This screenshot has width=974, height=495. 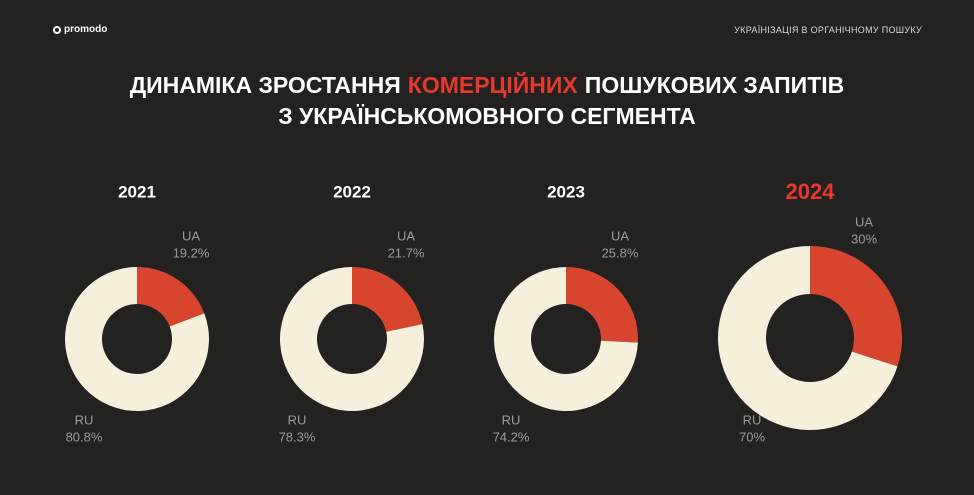 I want to click on title-line: З УКРАЇНСЬКОМОВНОГО СЕГМЕНТА, so click(x=487, y=116).